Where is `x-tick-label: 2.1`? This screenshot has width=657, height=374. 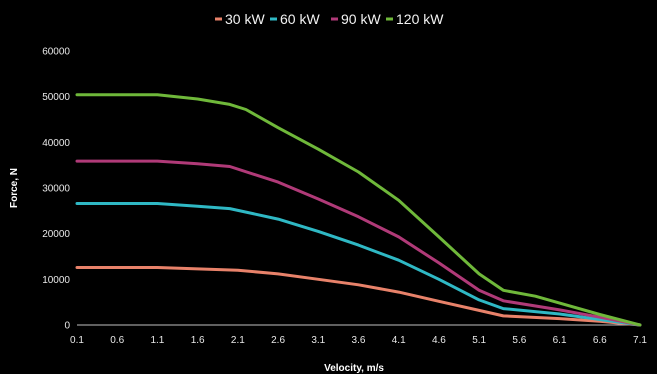 x-tick-label: 2.1 is located at coordinates (238, 340).